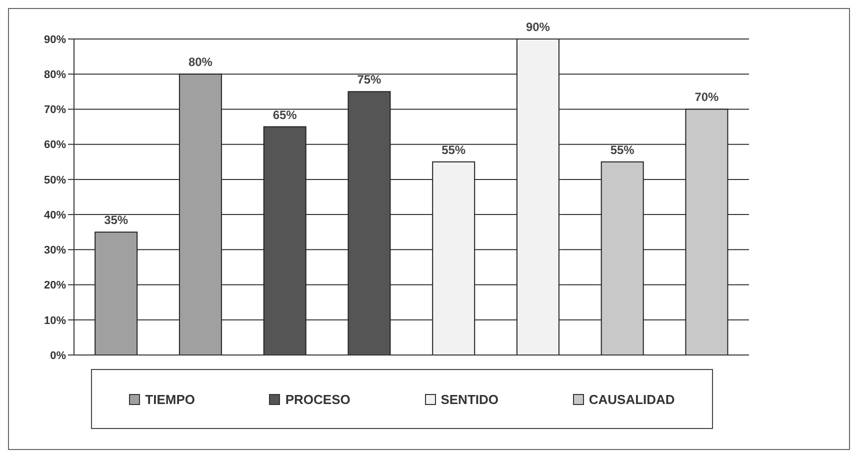 The width and height of the screenshot is (860, 468). I want to click on data-label: 80%, so click(200, 62).